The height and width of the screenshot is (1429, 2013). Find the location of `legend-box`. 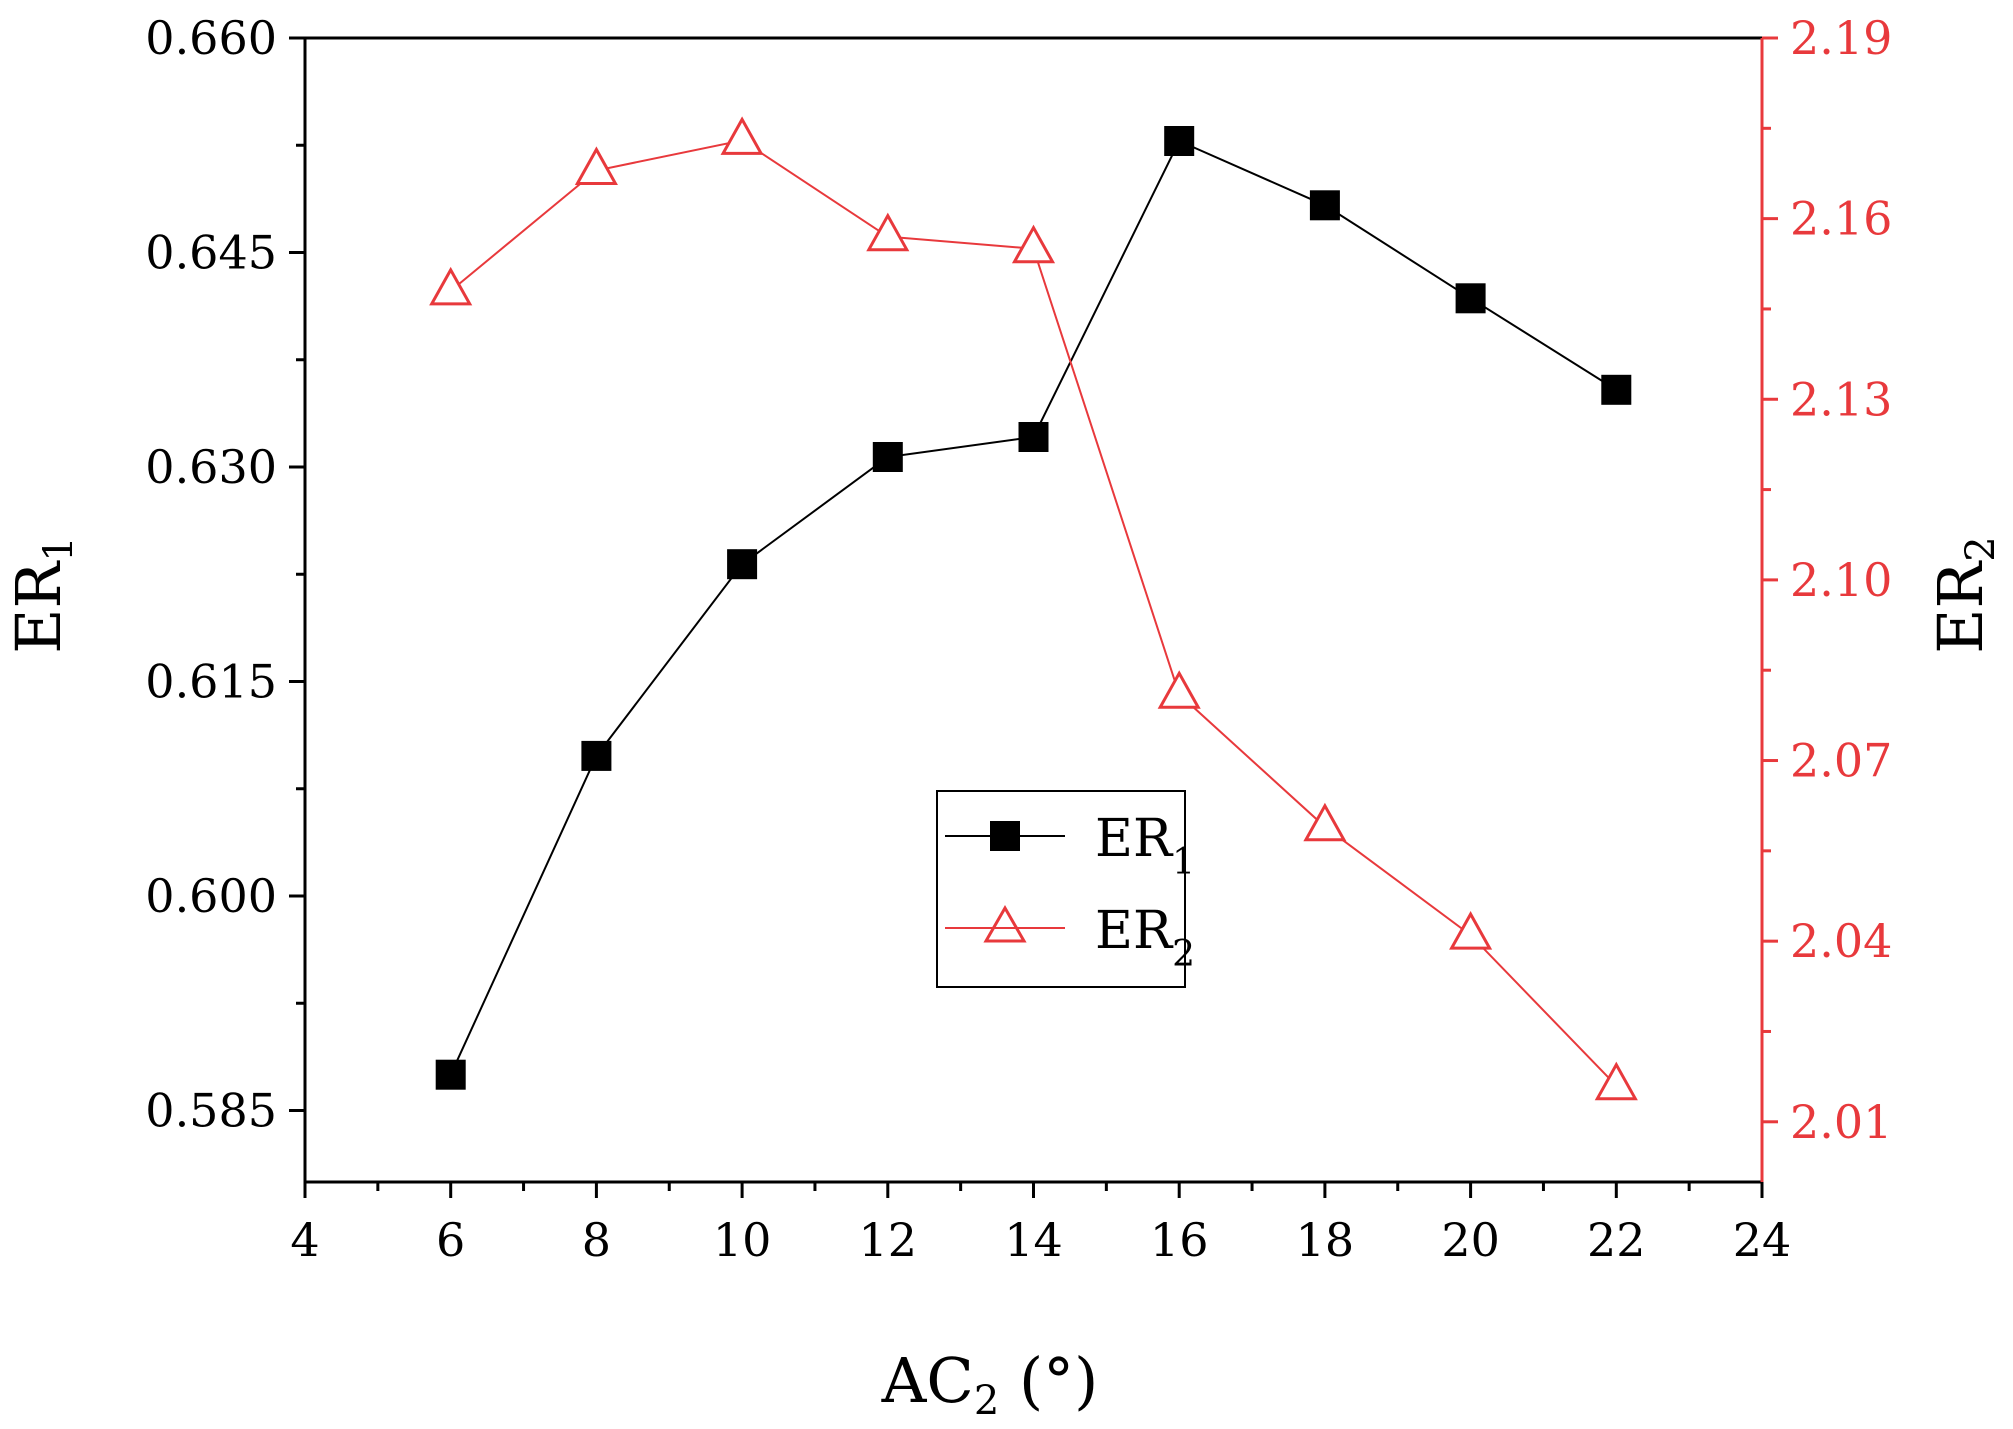

legend-box is located at coordinates (1061, 889).